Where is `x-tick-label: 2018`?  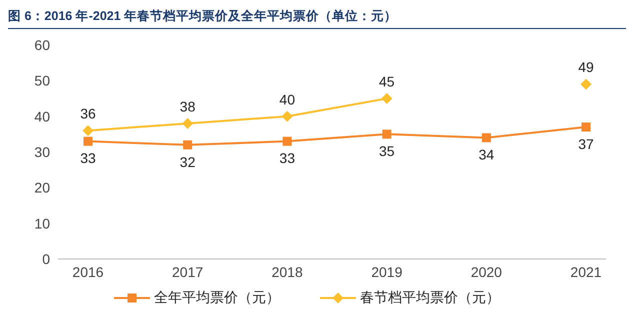
x-tick-label: 2018 is located at coordinates (287, 272).